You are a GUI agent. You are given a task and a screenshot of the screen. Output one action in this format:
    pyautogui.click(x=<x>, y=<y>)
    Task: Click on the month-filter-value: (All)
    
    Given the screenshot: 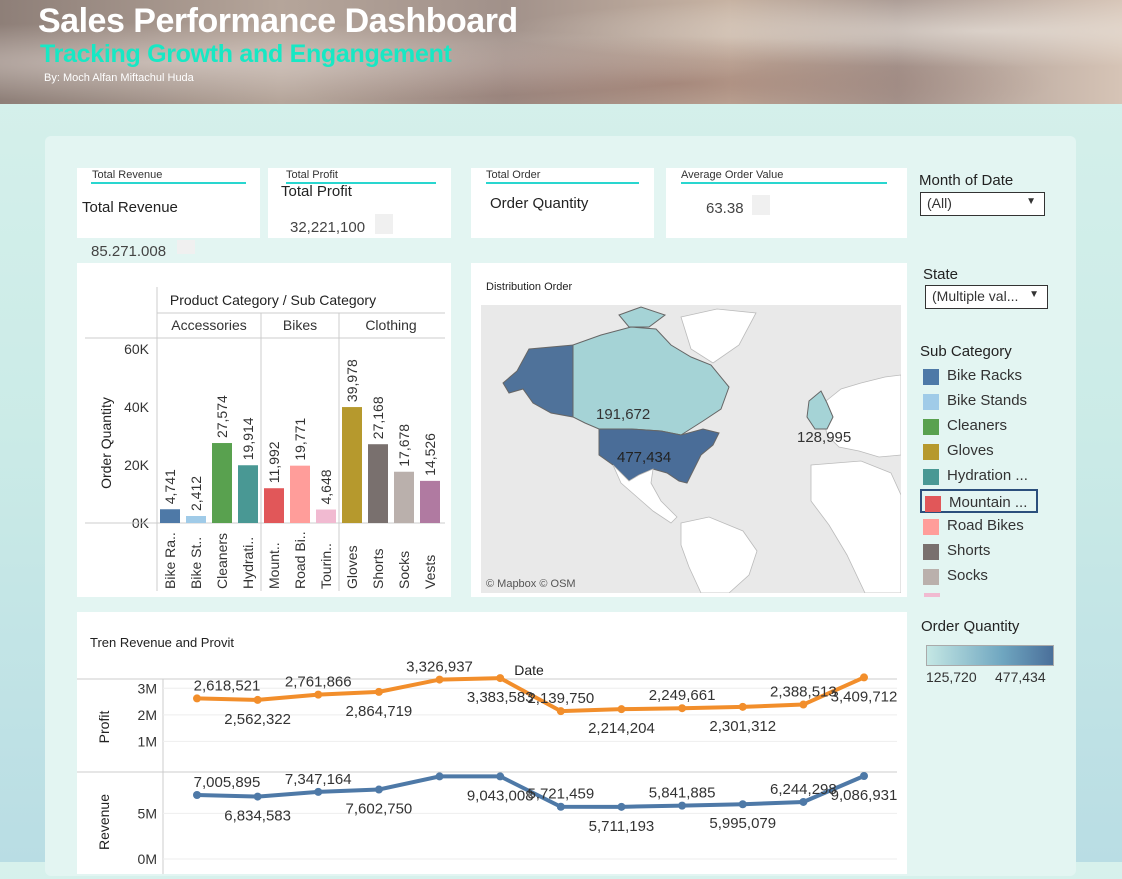 What is the action you would take?
    pyautogui.click(x=939, y=203)
    